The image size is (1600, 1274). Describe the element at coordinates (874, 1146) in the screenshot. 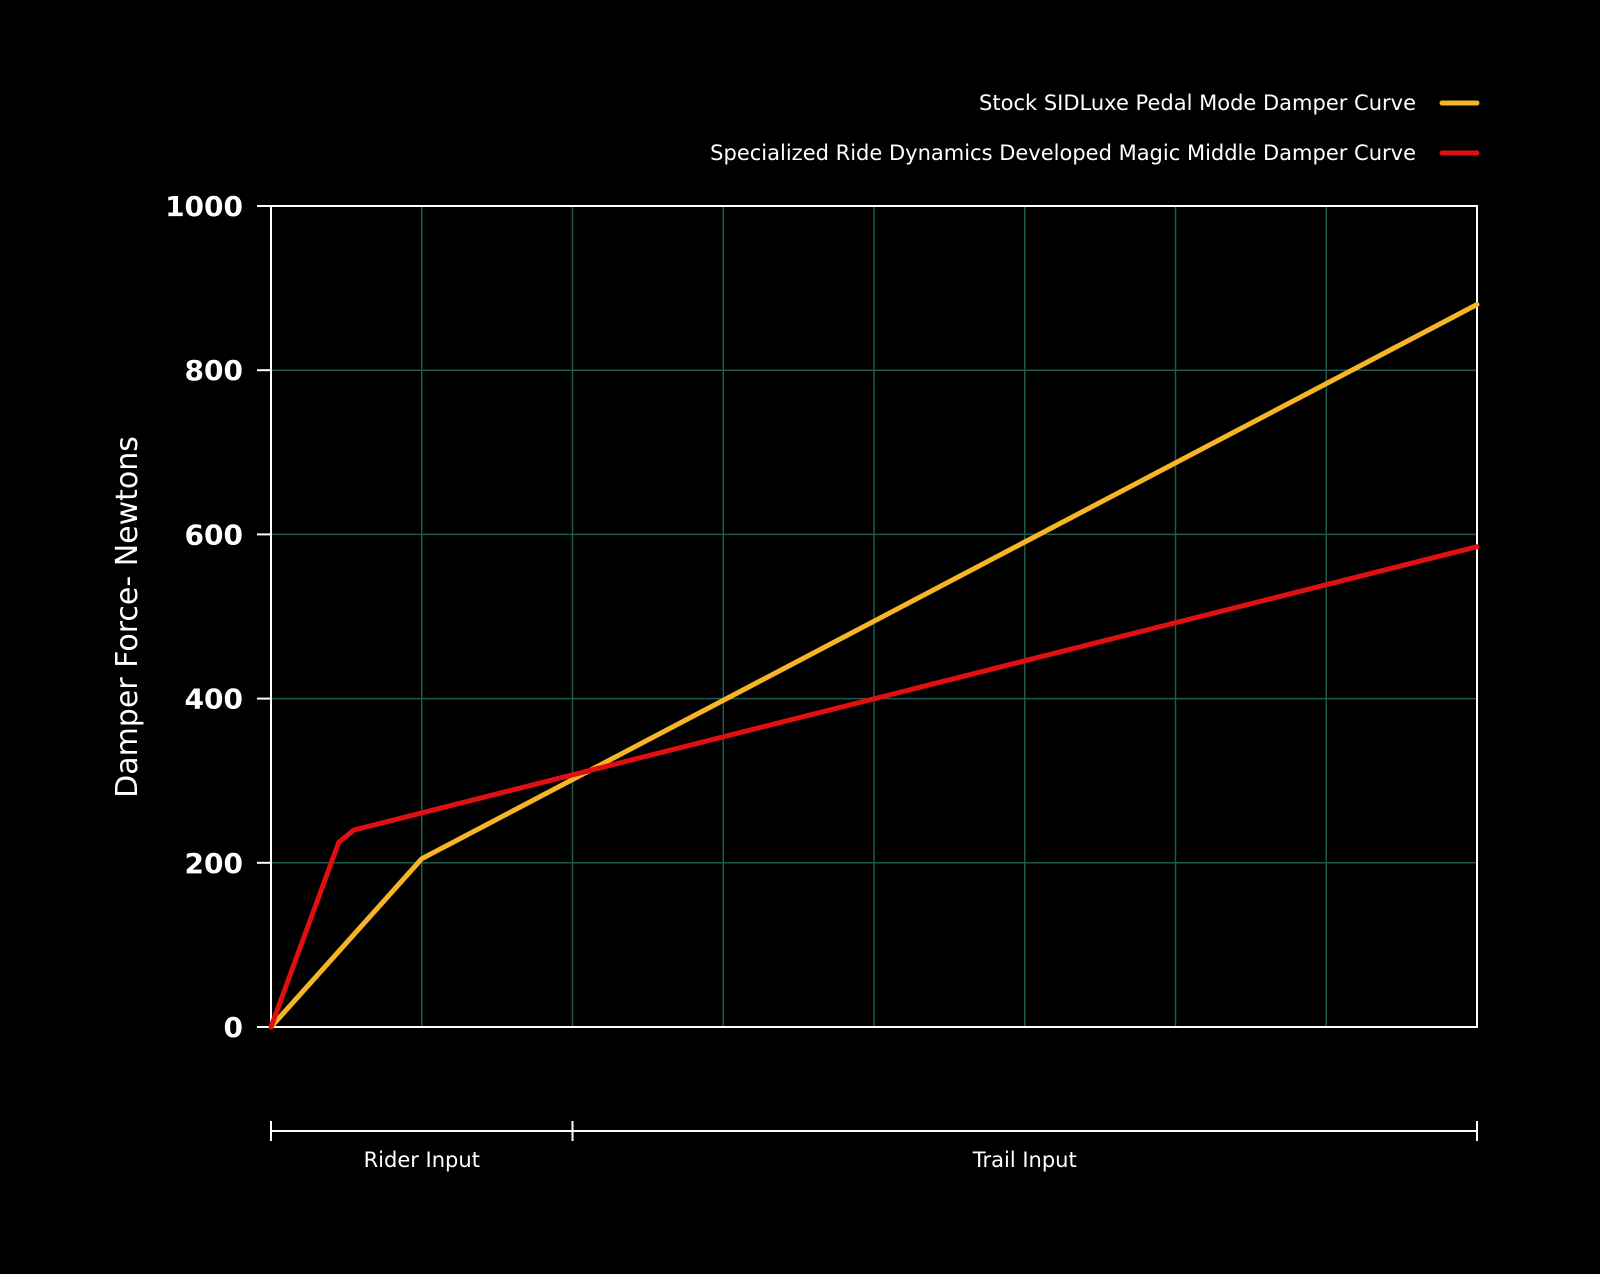

I see `x-input-ranges: Rider Input Trail Input` at that location.